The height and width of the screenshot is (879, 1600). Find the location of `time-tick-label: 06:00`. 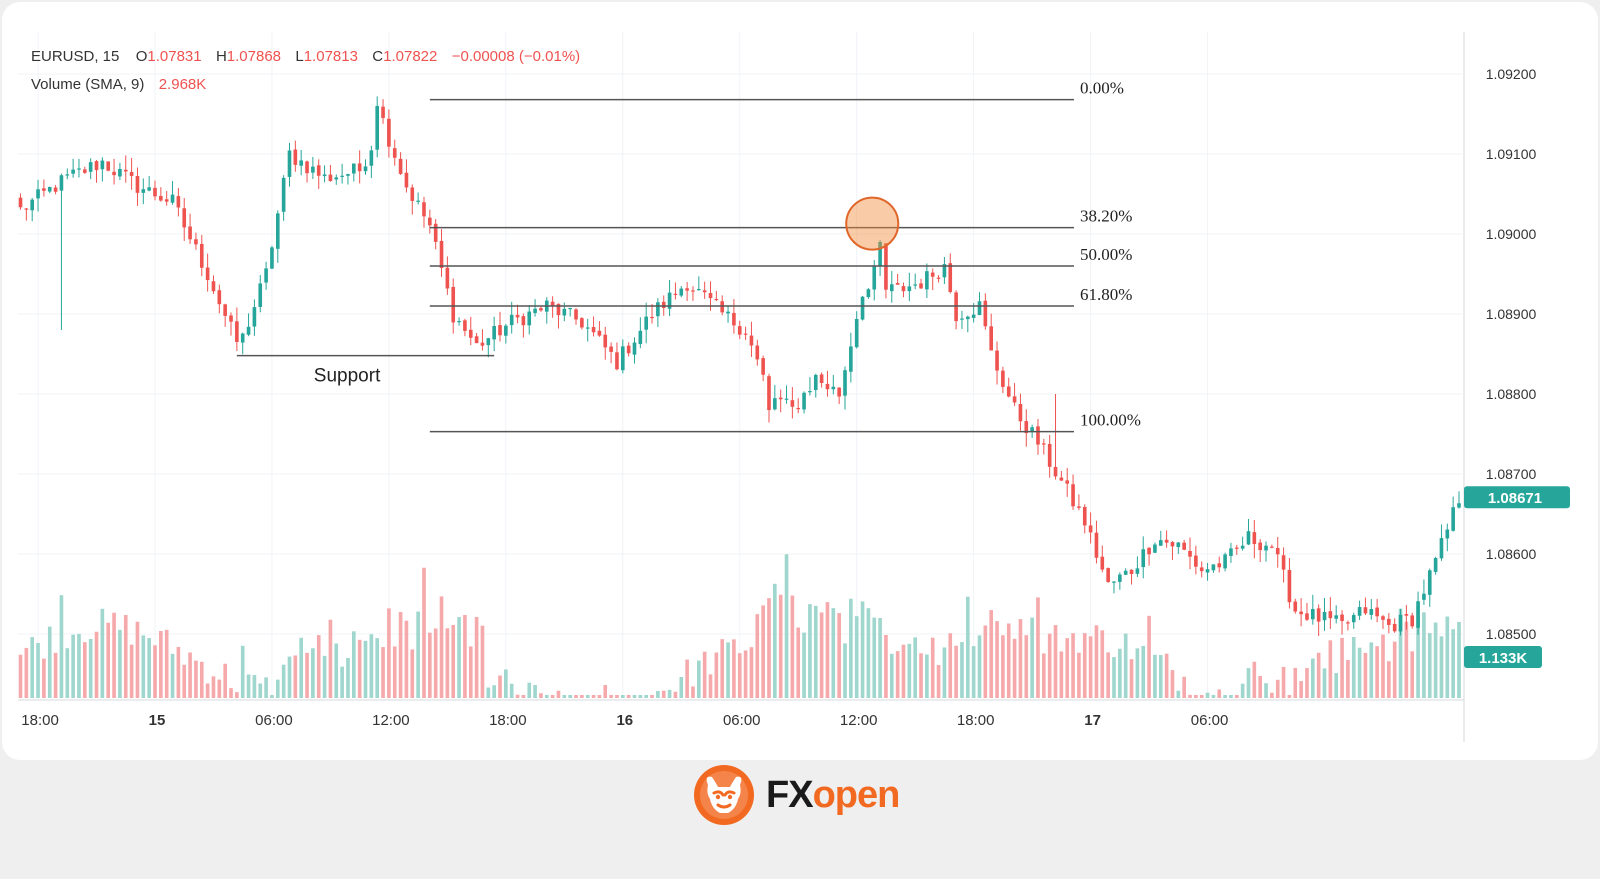

time-tick-label: 06:00 is located at coordinates (1210, 720).